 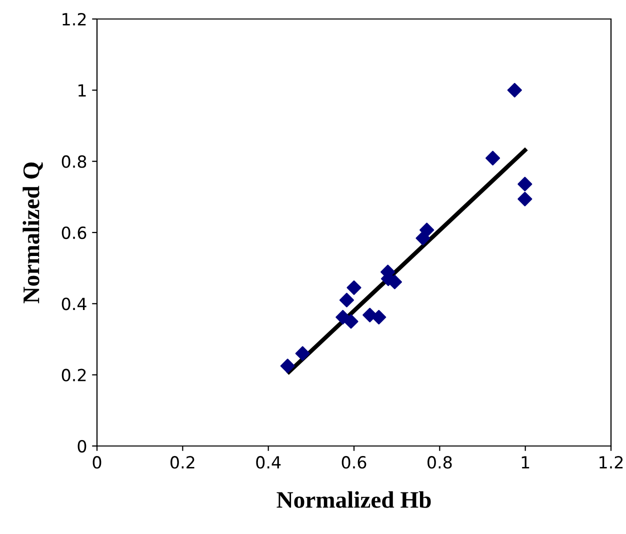 I want to click on y-axis-title: Normalized Q, so click(x=32, y=233).